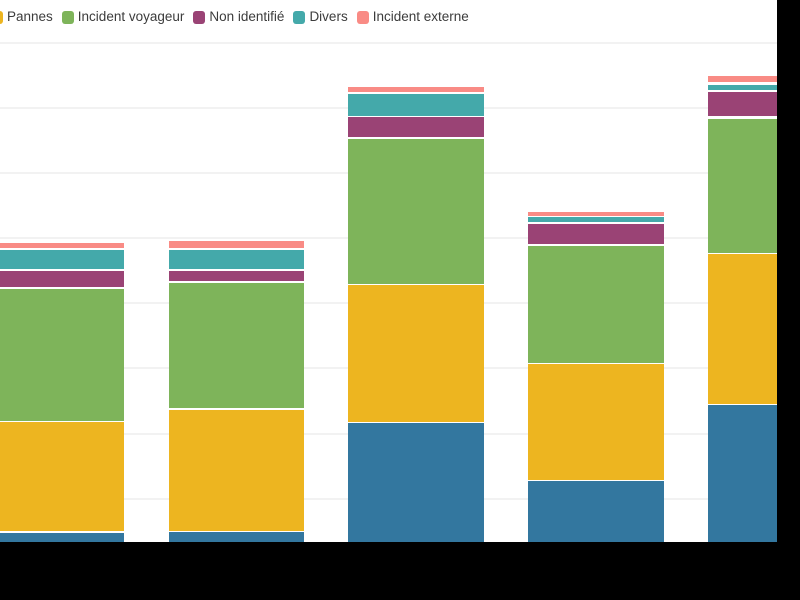  I want to click on bar-3-segment-blue, so click(416, 482).